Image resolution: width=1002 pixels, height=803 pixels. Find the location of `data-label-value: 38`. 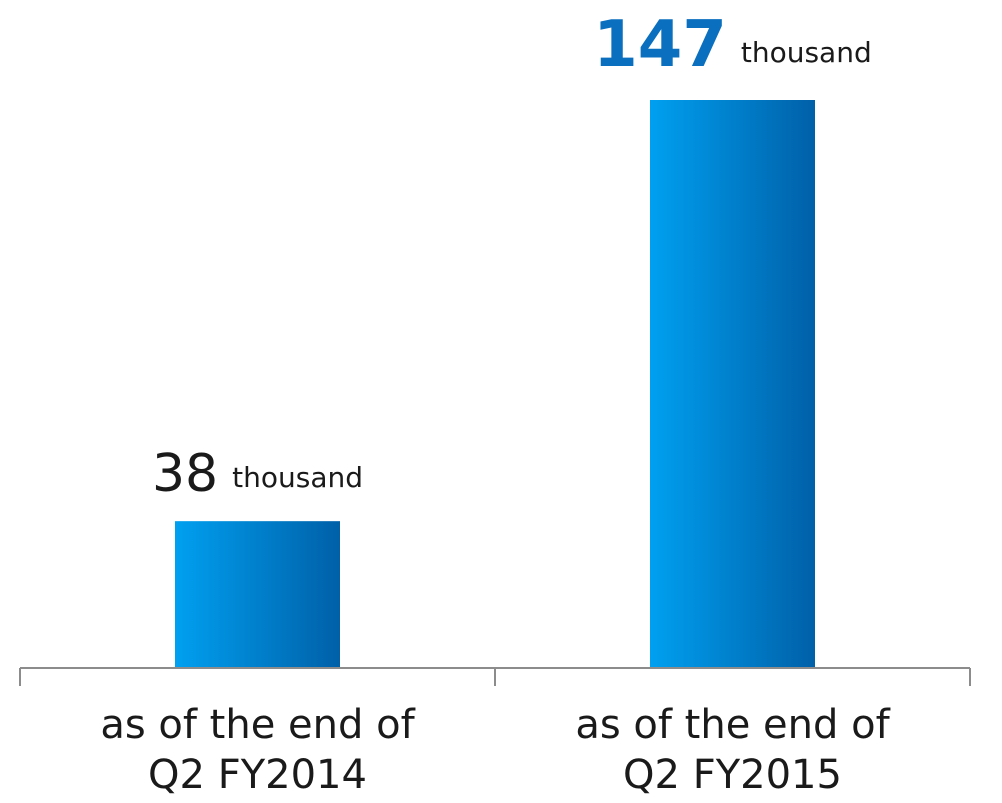

data-label-value: 38 is located at coordinates (185, 474).